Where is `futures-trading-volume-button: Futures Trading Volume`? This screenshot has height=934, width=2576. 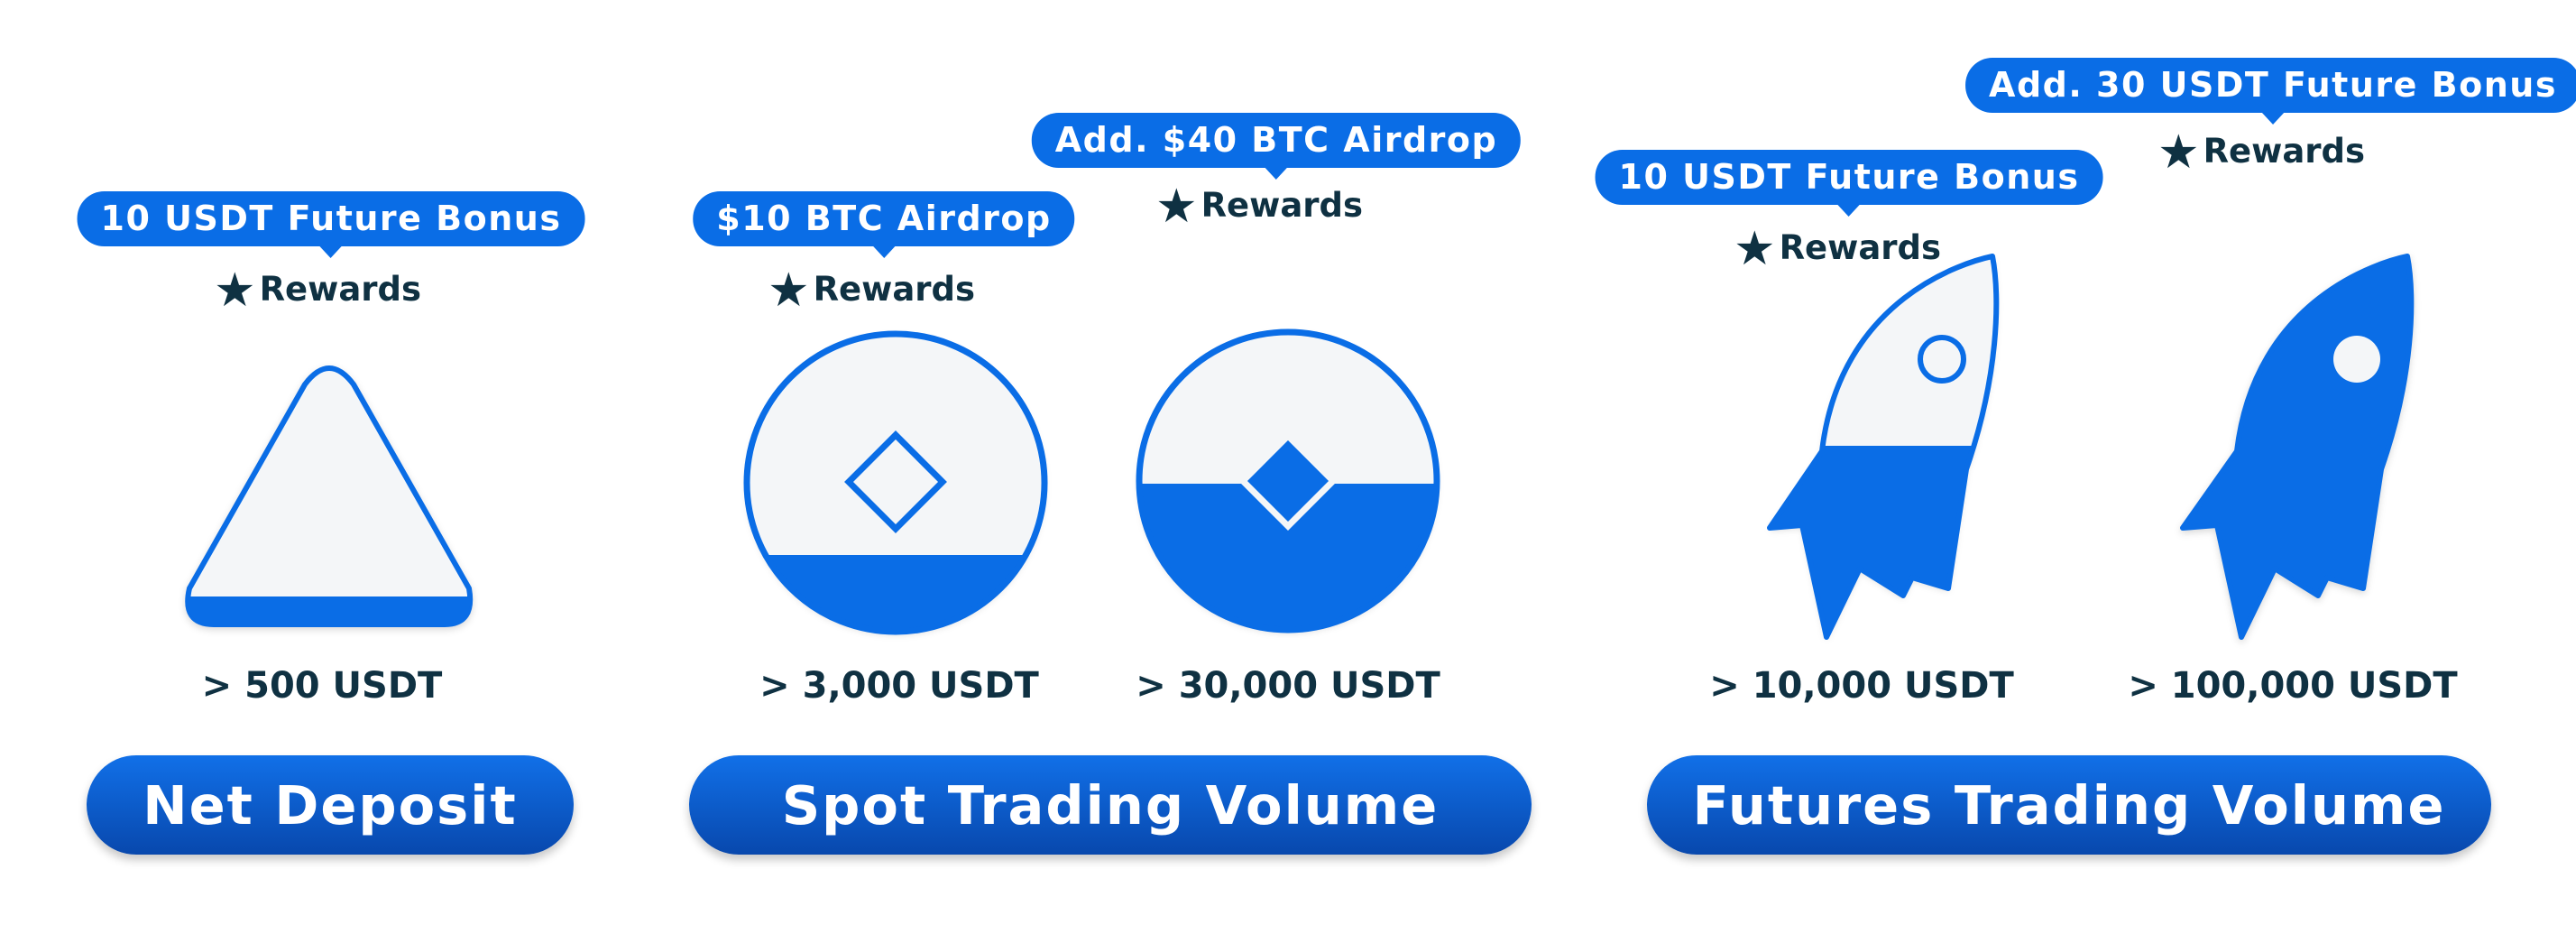
futures-trading-volume-button: Futures Trading Volume is located at coordinates (2069, 805).